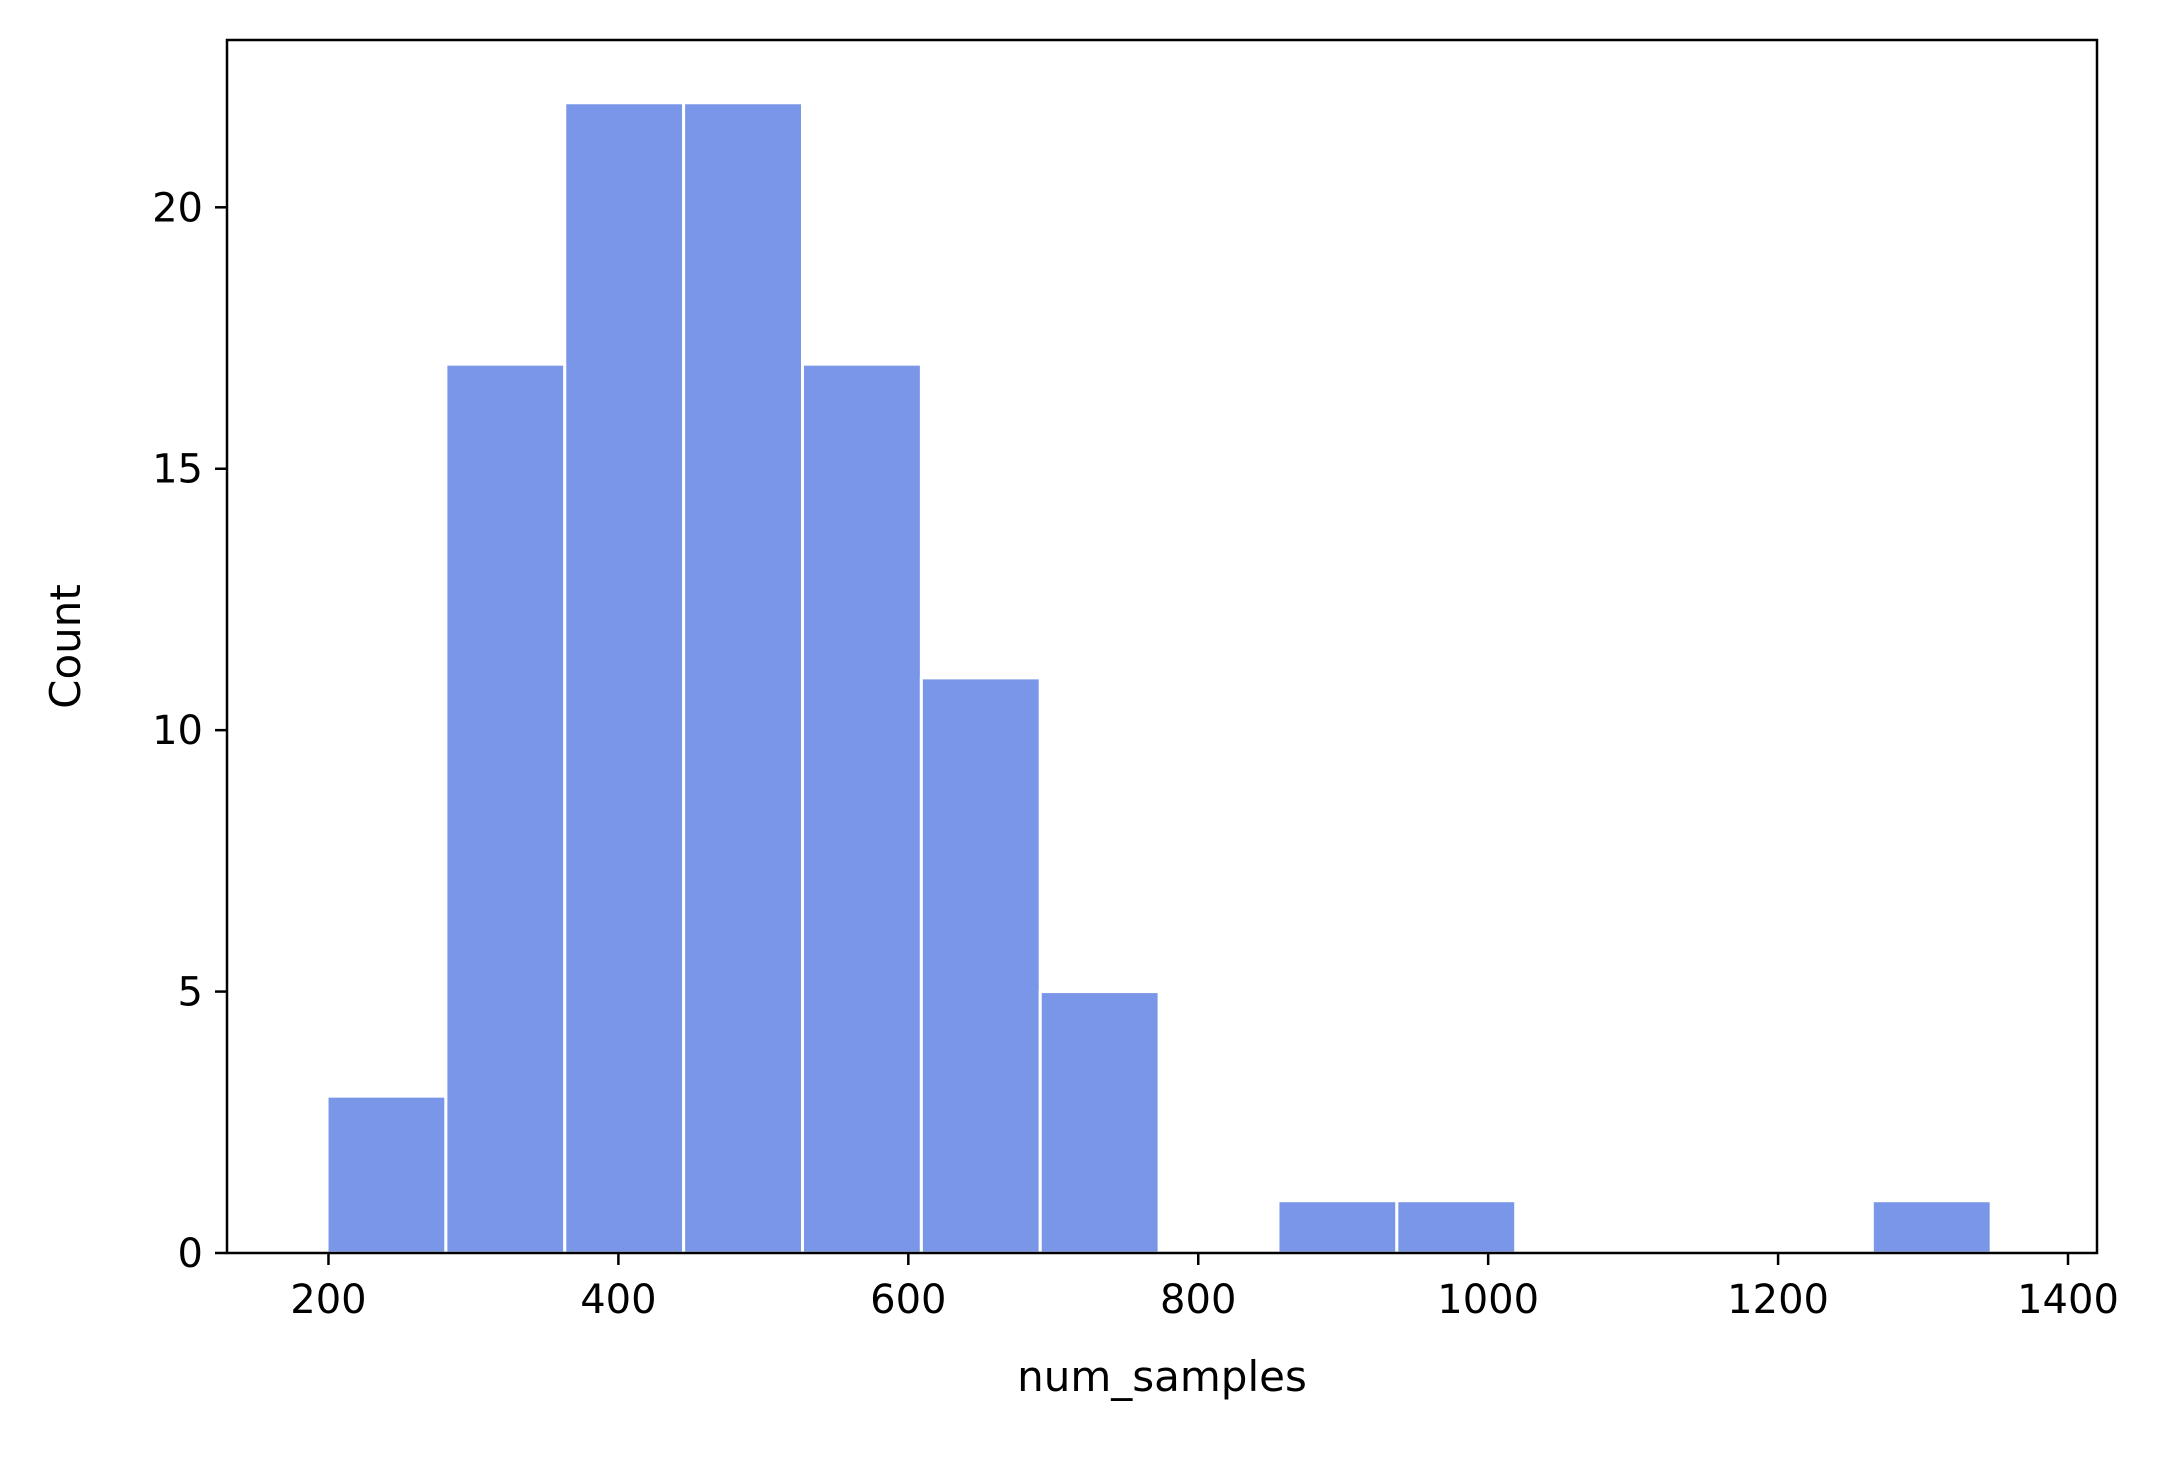 The image size is (2168, 1462). What do you see at coordinates (177, 731) in the screenshot?
I see `y-tick-label: 10` at bounding box center [177, 731].